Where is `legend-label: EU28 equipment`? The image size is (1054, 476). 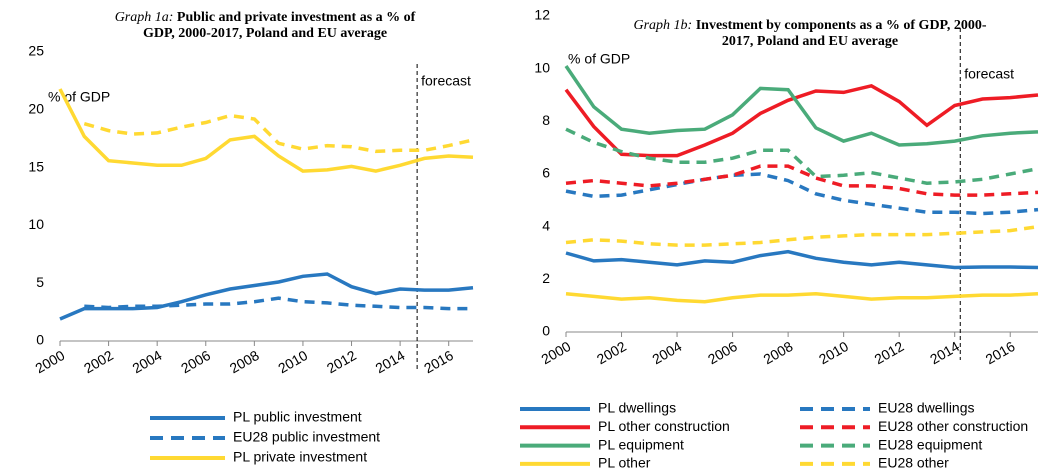
legend-label: EU28 equipment is located at coordinates (930, 444).